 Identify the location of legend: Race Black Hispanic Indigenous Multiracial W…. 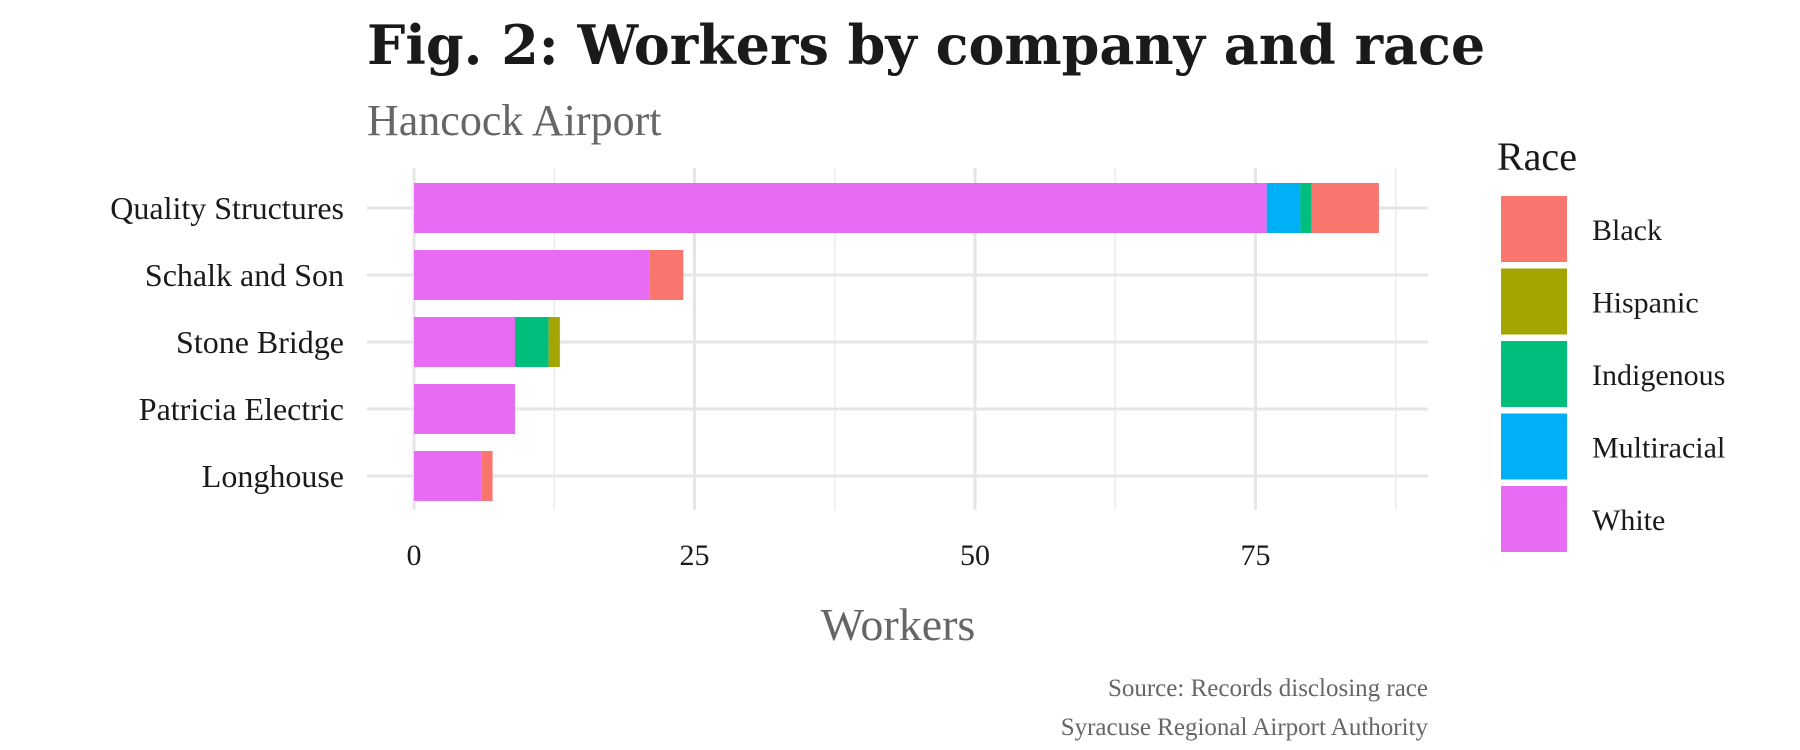
(1611, 343).